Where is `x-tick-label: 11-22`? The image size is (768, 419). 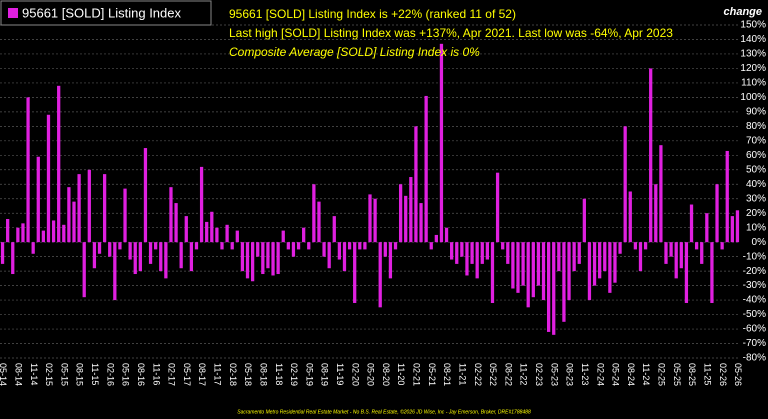 x-tick-label: 11-22 is located at coordinates (524, 374).